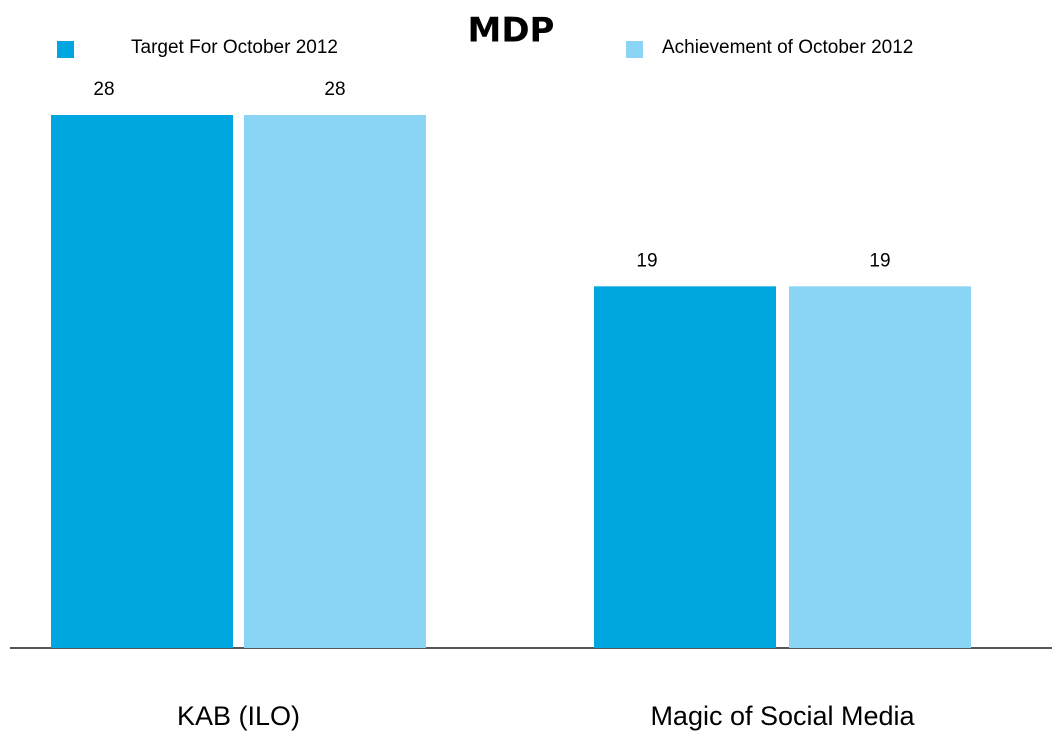  What do you see at coordinates (238, 716) in the screenshot?
I see `x-tick-label: KAB (ILO)` at bounding box center [238, 716].